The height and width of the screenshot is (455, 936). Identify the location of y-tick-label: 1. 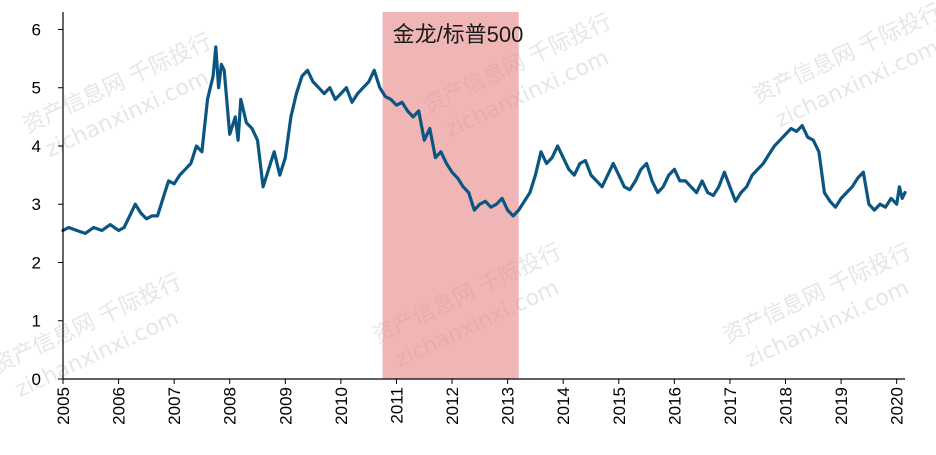
(36, 321).